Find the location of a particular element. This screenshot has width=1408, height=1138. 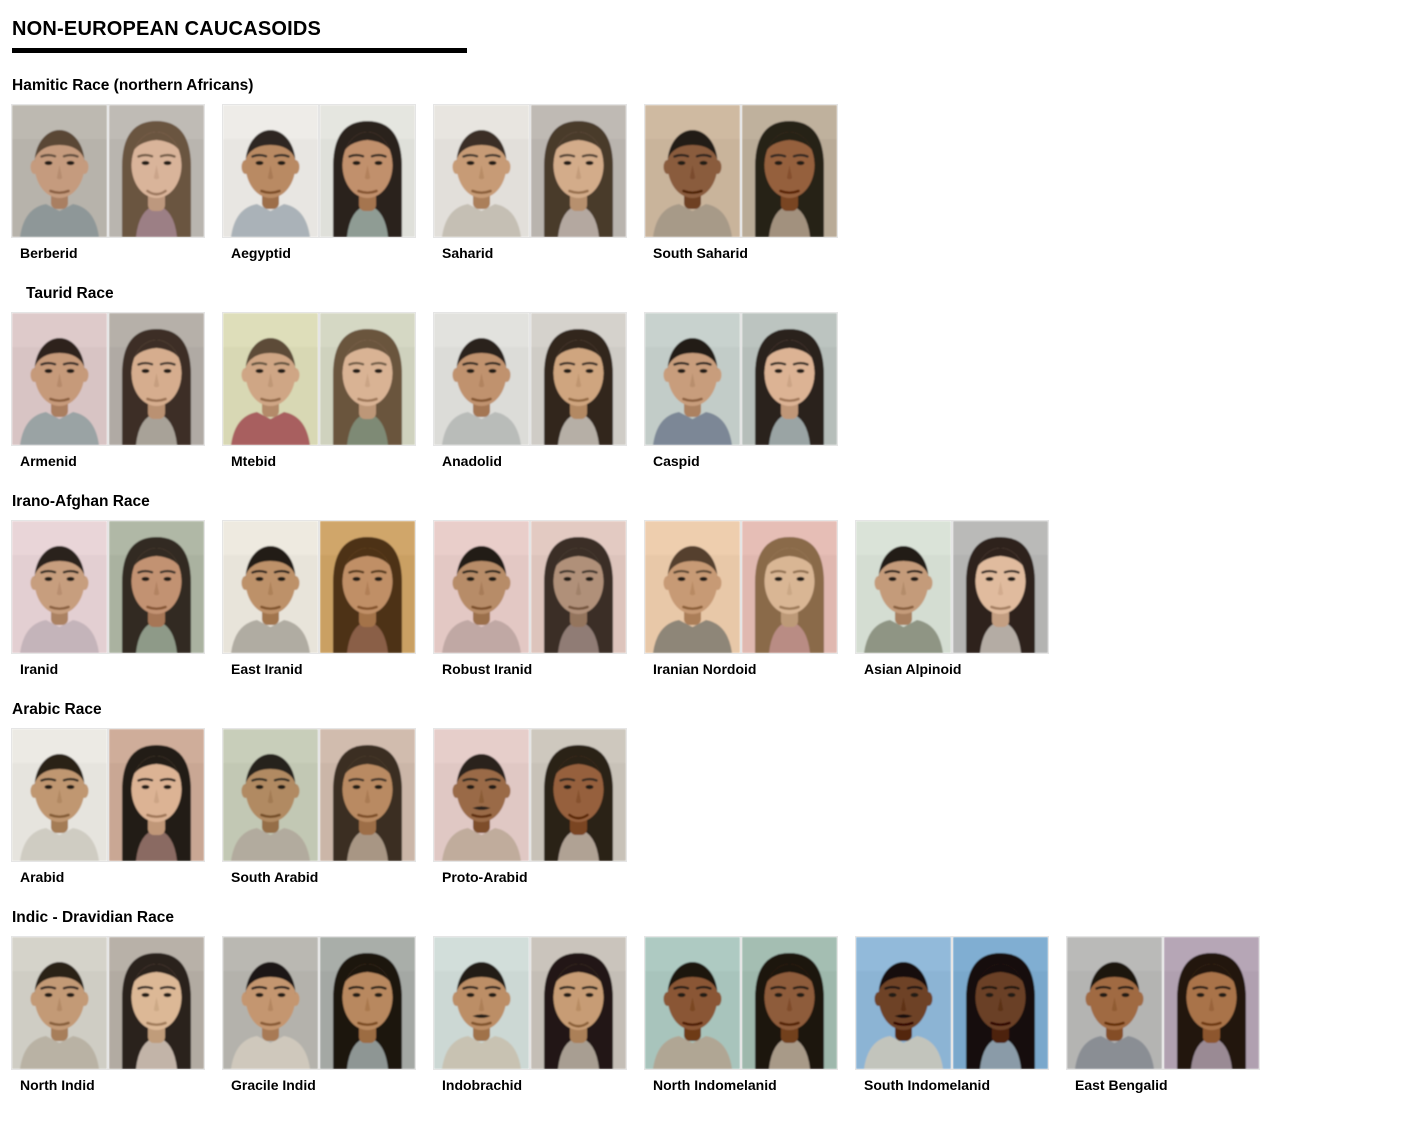

figure-caption: East Iranid is located at coordinates (267, 669).